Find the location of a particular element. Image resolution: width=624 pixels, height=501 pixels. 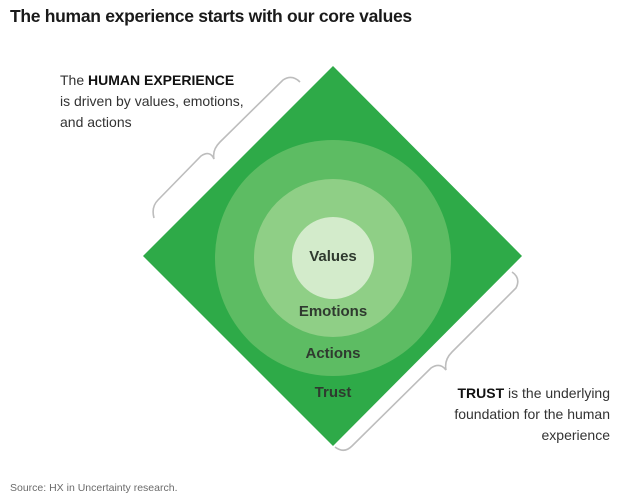

trust-note-bold: TRUST is located at coordinates (481, 393).